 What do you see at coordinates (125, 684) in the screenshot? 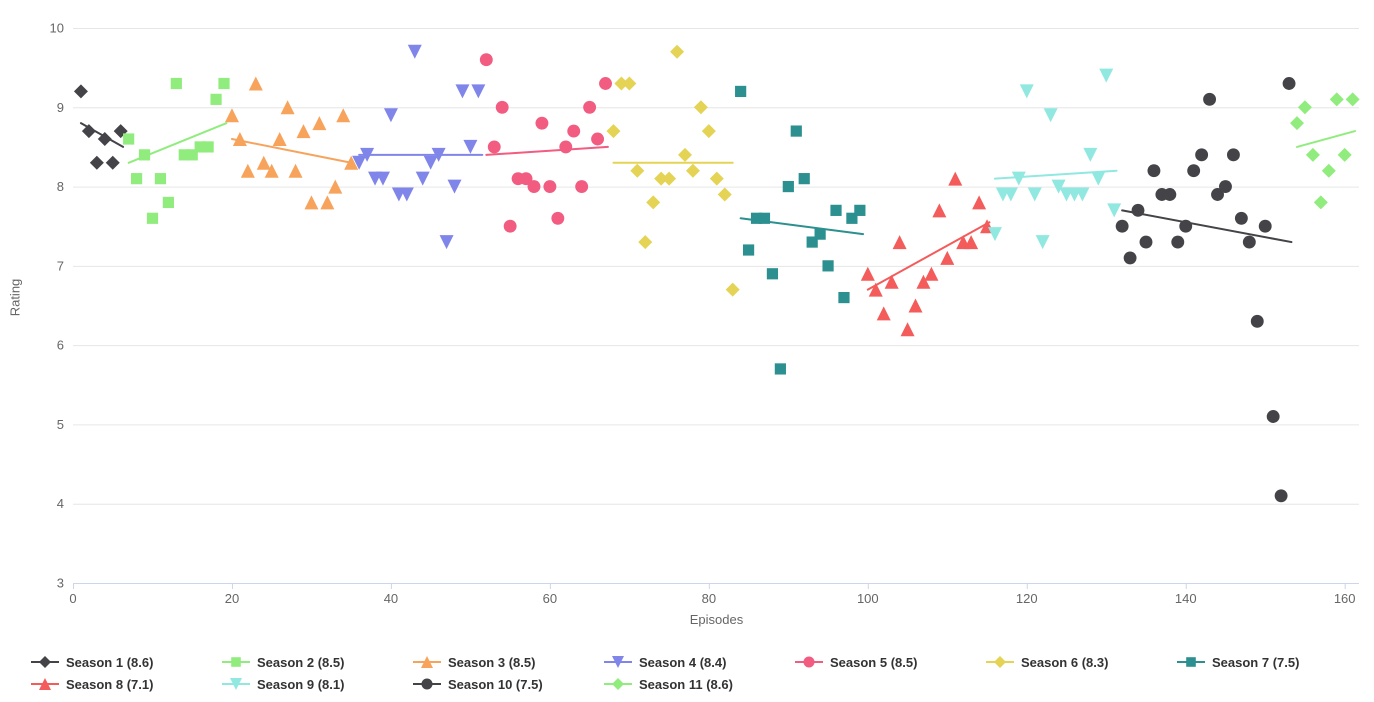
I see `legend-item-season-8: Season 8 (7.1)` at bounding box center [125, 684].